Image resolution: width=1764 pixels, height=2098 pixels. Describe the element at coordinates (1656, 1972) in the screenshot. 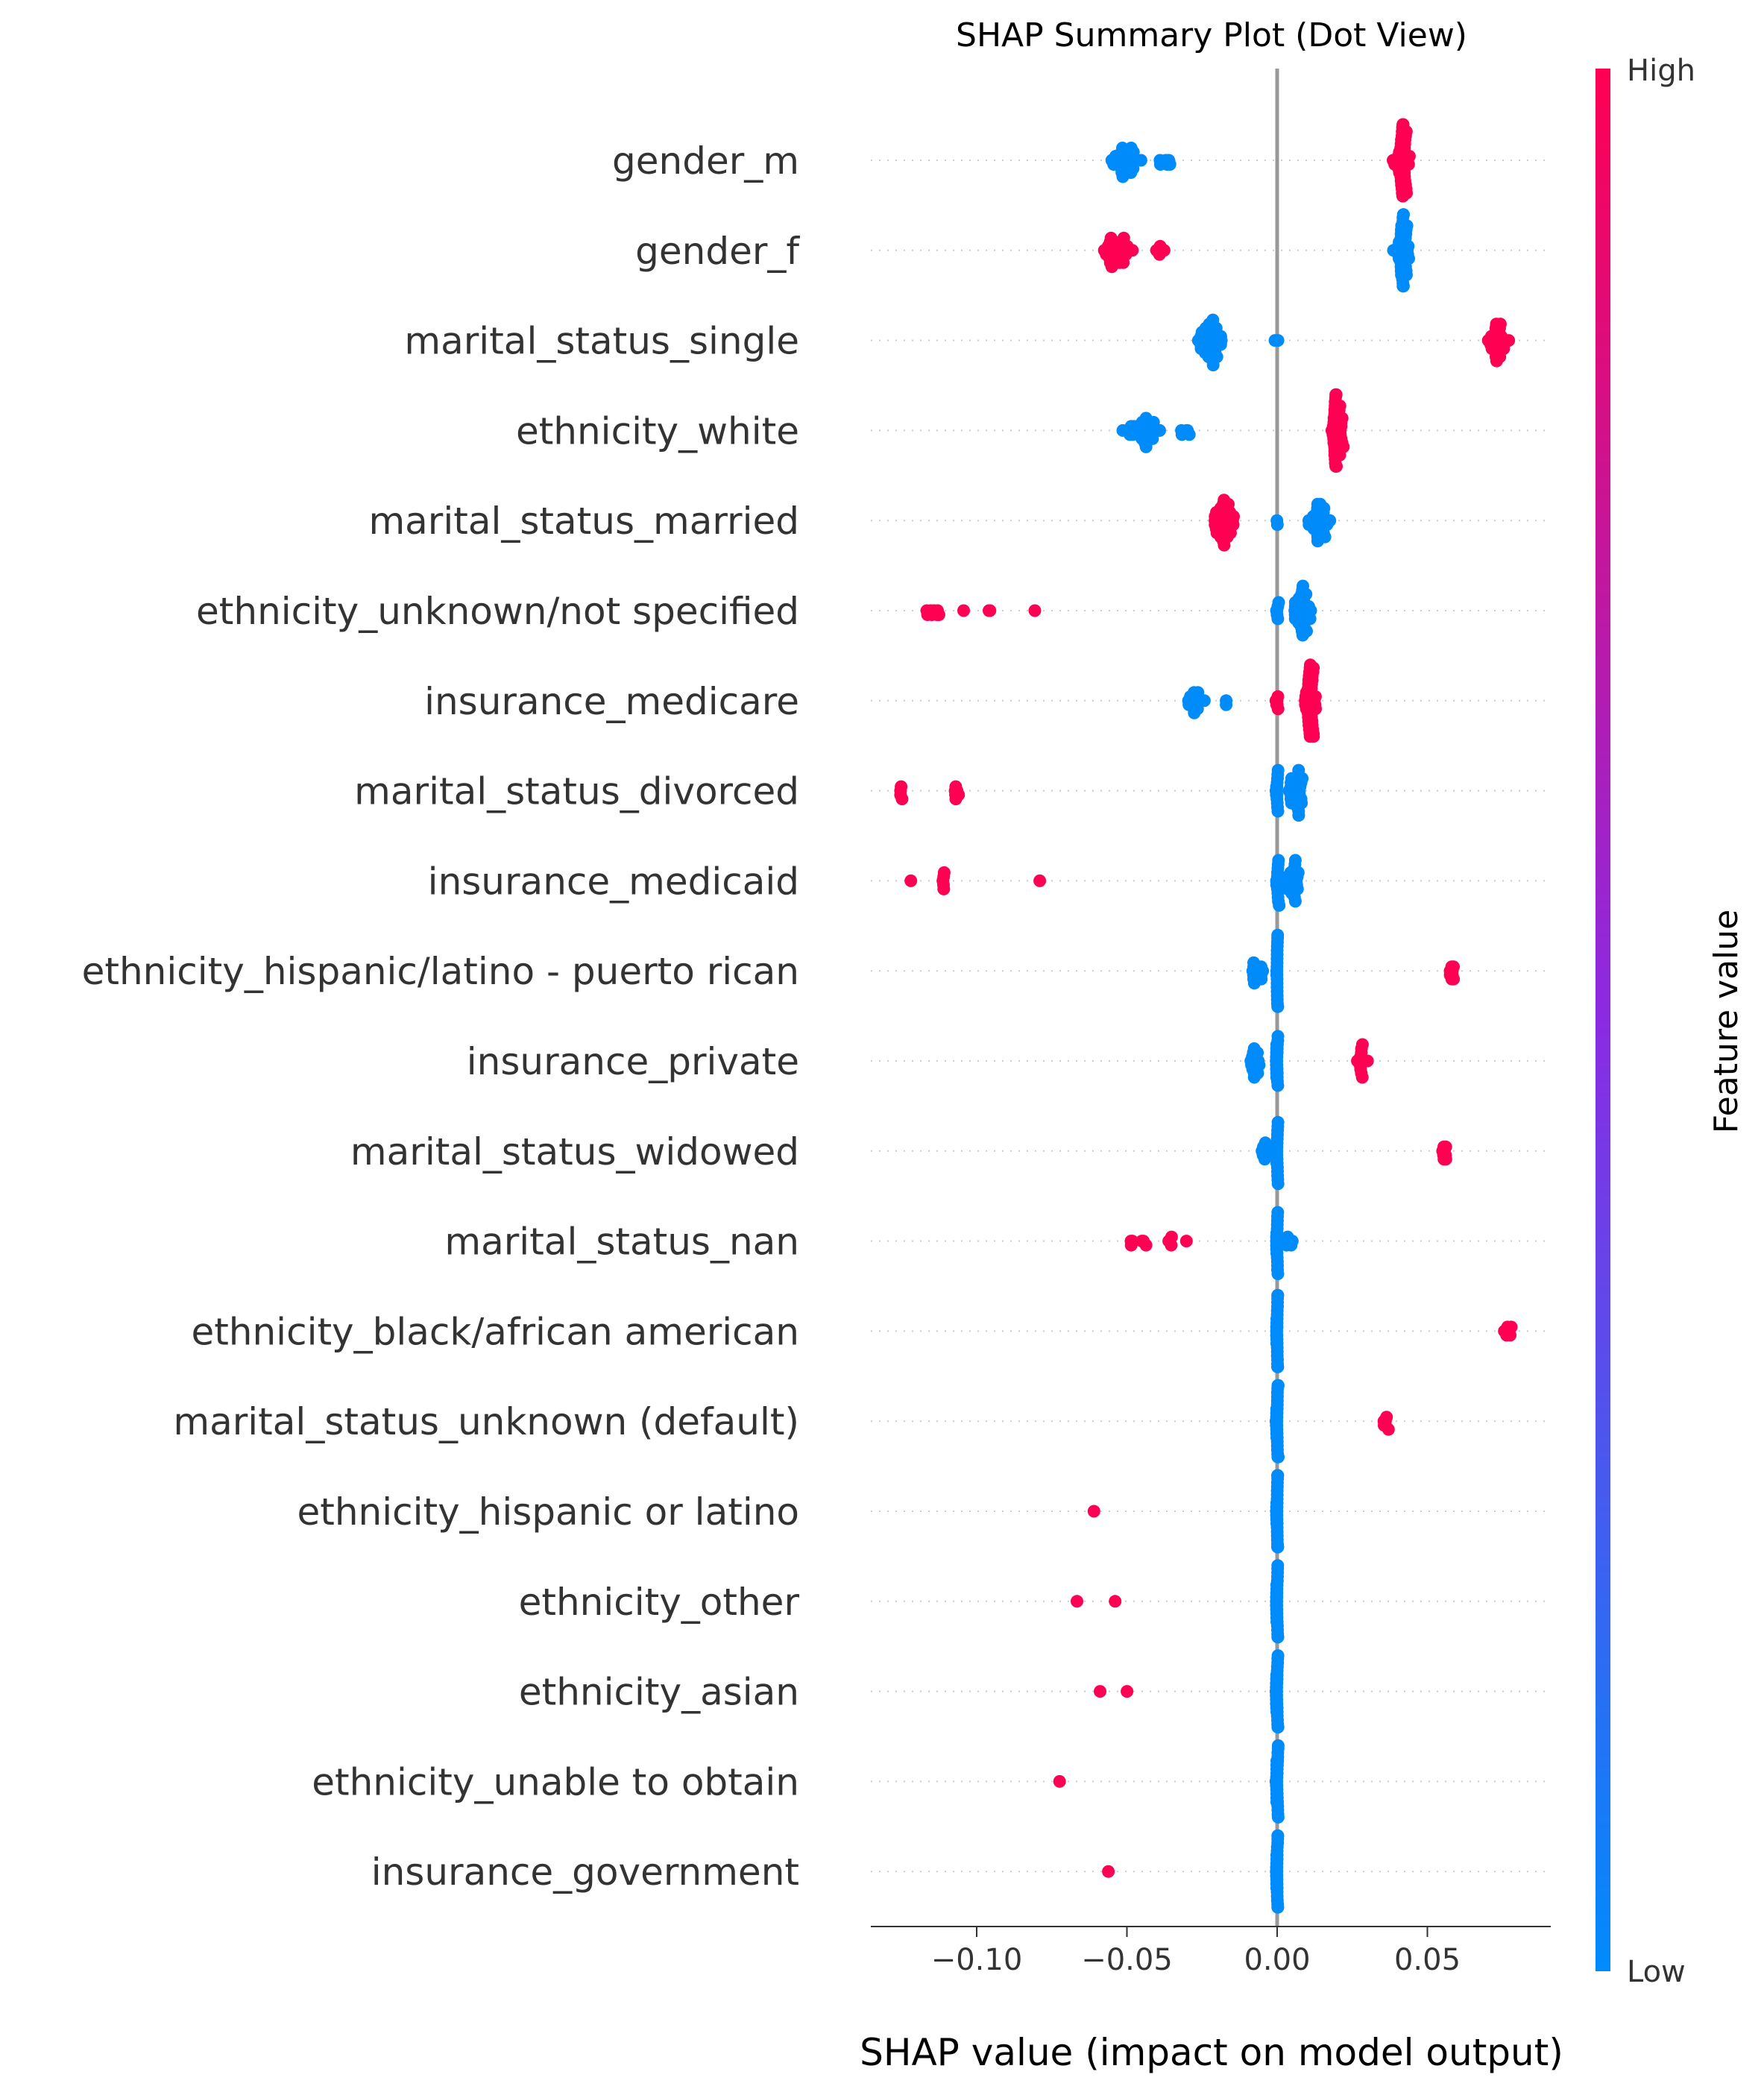

I see `colorbar-low-label: Low` at that location.